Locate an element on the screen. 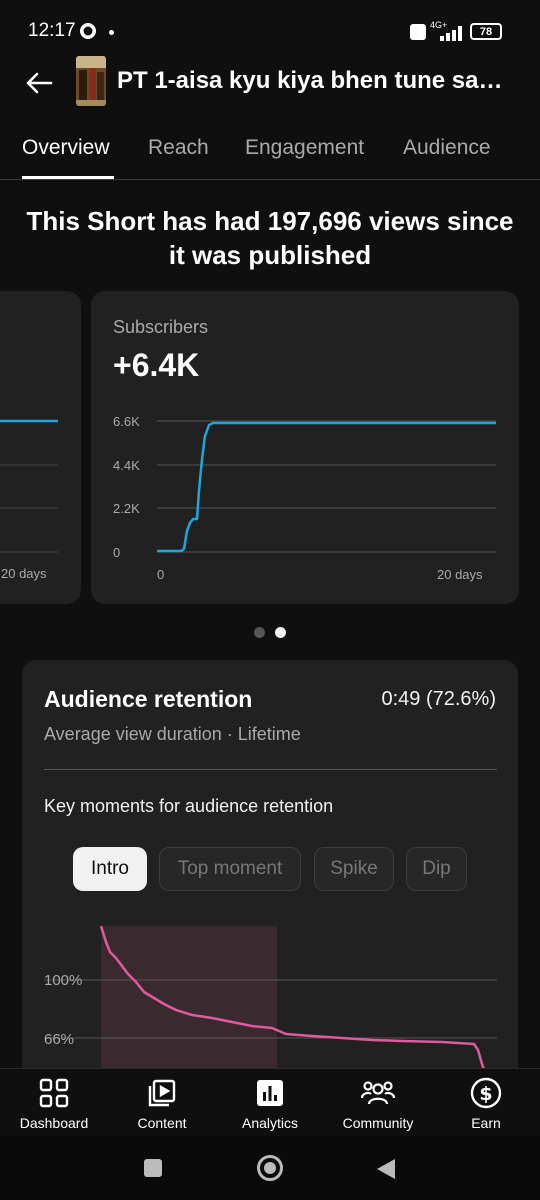 This screenshot has height=1200, width=540. views-x-end-label: 20 days is located at coordinates (24, 573).